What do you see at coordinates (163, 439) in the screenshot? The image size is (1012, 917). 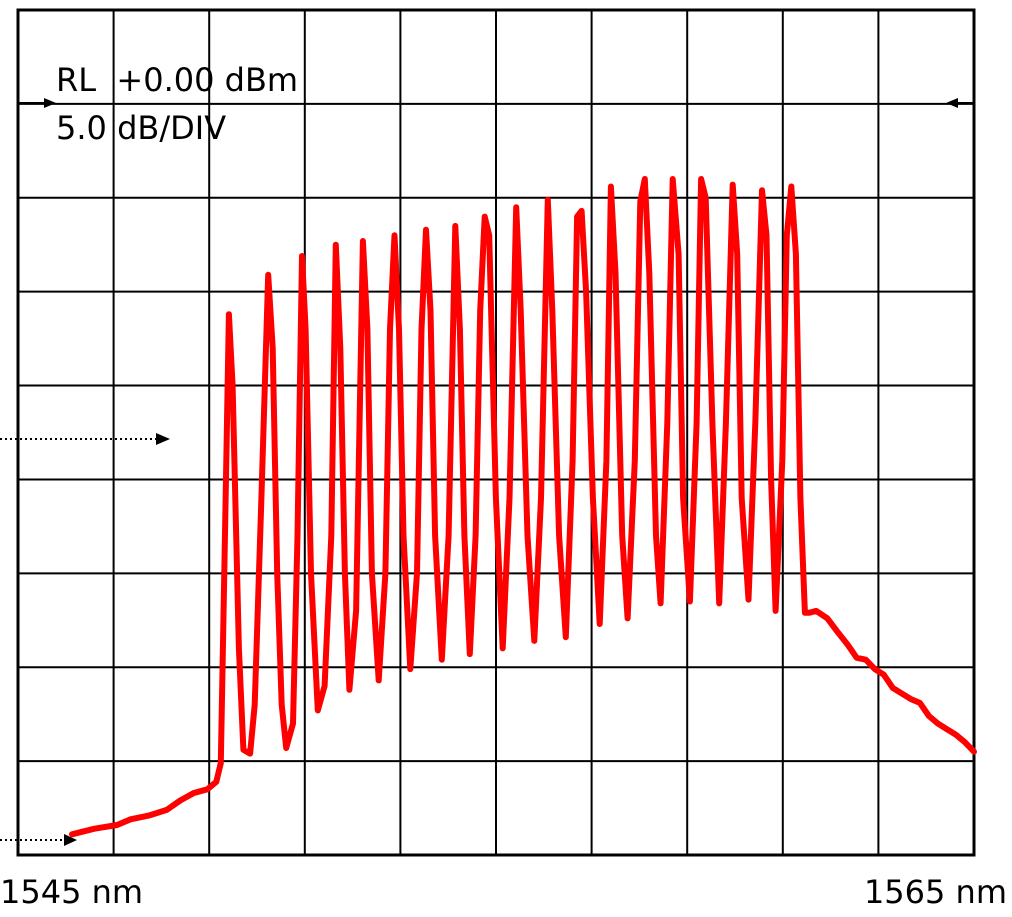 I see `marker-level-arrow-icon` at bounding box center [163, 439].